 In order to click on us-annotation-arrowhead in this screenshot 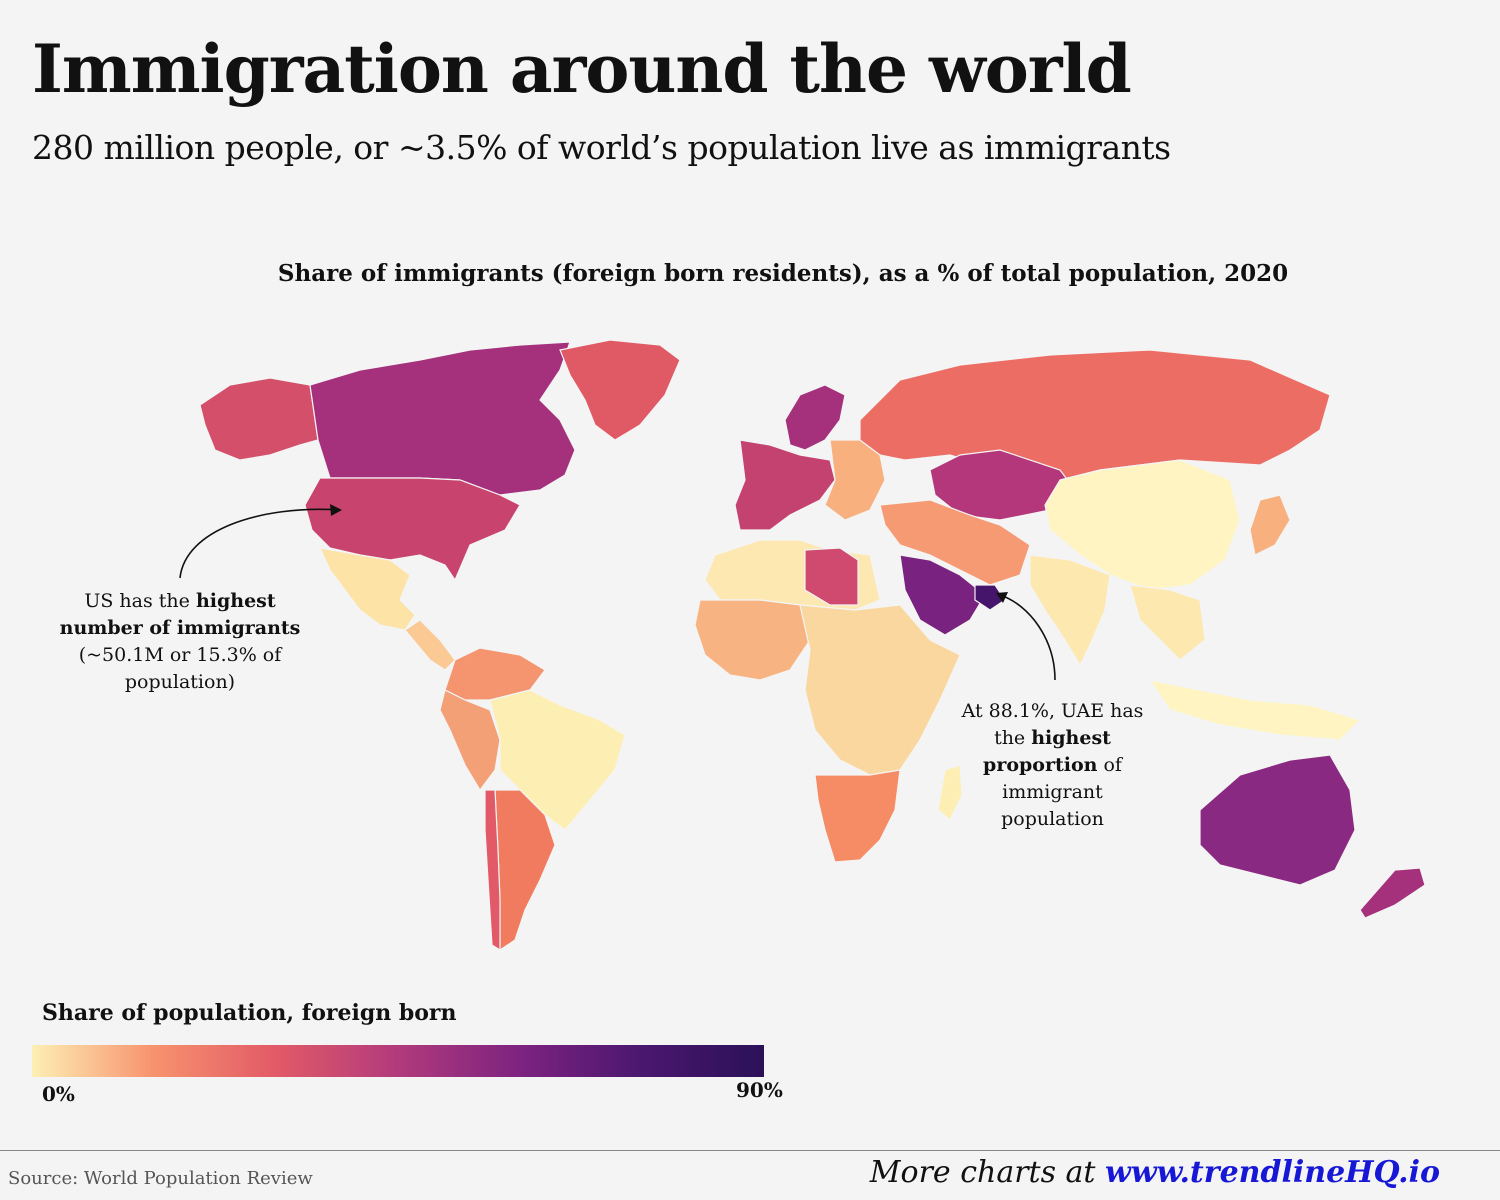, I will do `click(336, 510)`.